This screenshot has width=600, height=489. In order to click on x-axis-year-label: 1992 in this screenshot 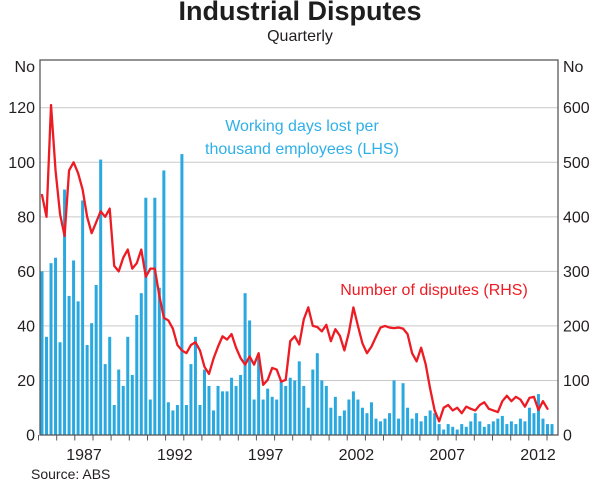, I will do `click(175, 455)`.